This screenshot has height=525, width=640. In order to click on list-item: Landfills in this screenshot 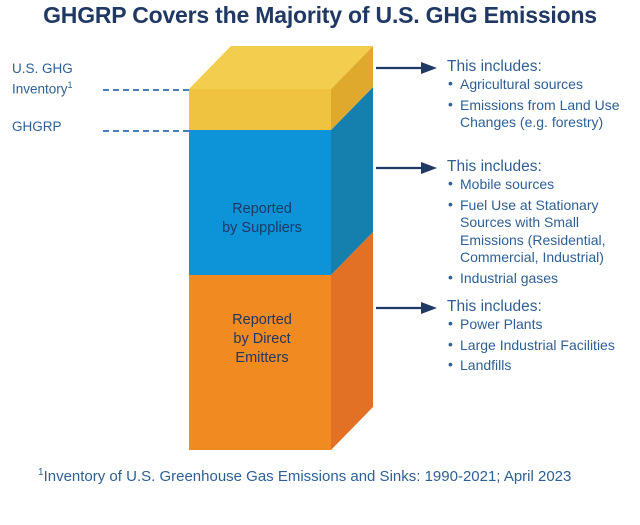, I will do `click(543, 365)`.